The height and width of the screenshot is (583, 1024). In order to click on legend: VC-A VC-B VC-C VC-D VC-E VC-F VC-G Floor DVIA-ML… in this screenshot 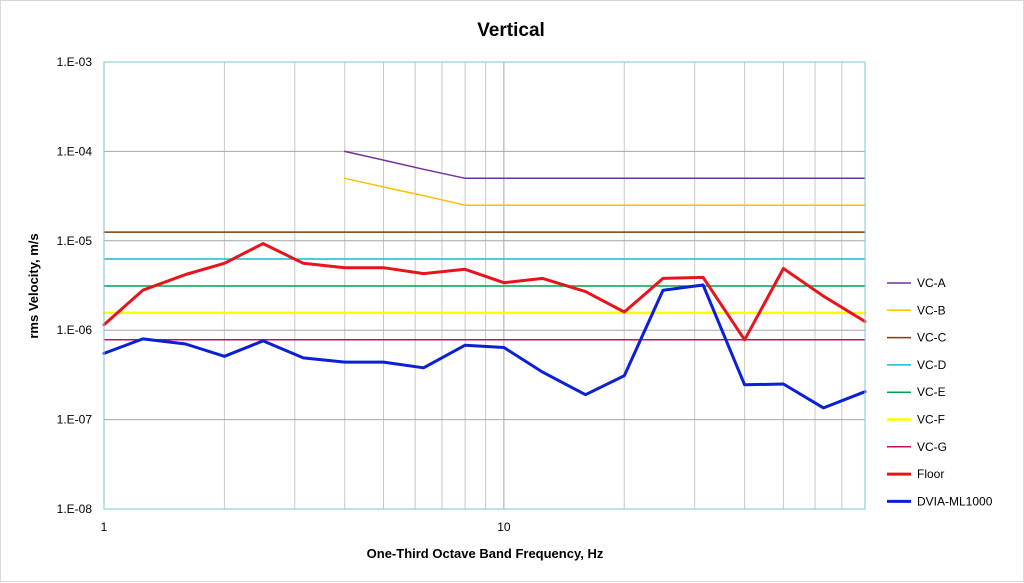, I will do `click(940, 392)`.